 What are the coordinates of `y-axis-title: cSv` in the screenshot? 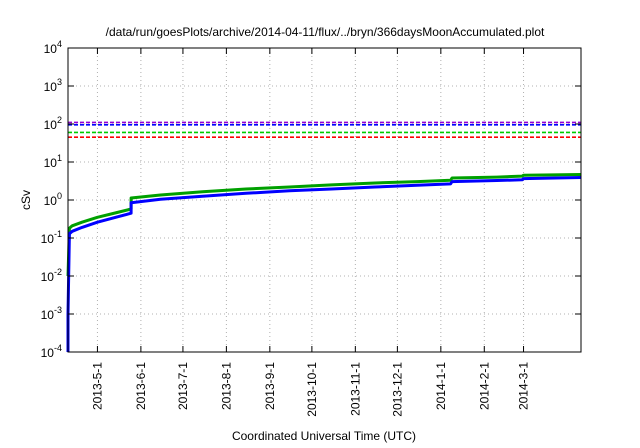 It's located at (26, 200).